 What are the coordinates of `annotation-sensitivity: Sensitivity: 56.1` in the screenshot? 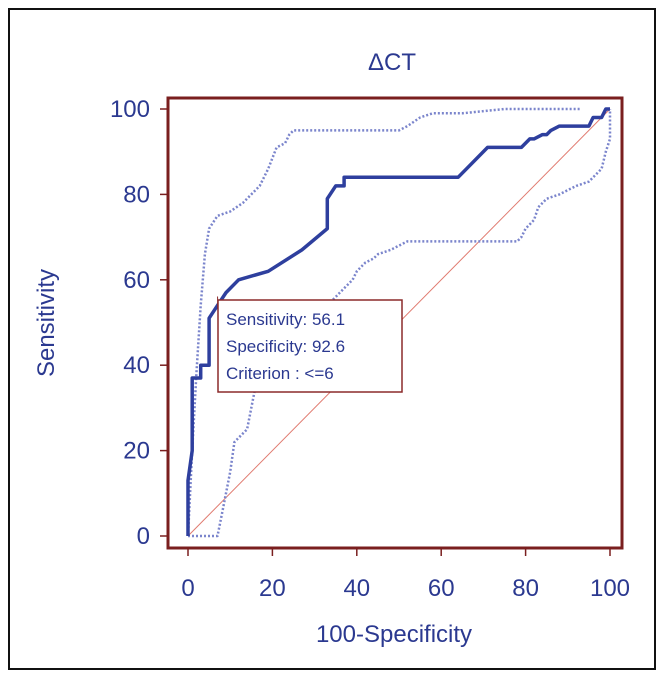 It's located at (285, 319).